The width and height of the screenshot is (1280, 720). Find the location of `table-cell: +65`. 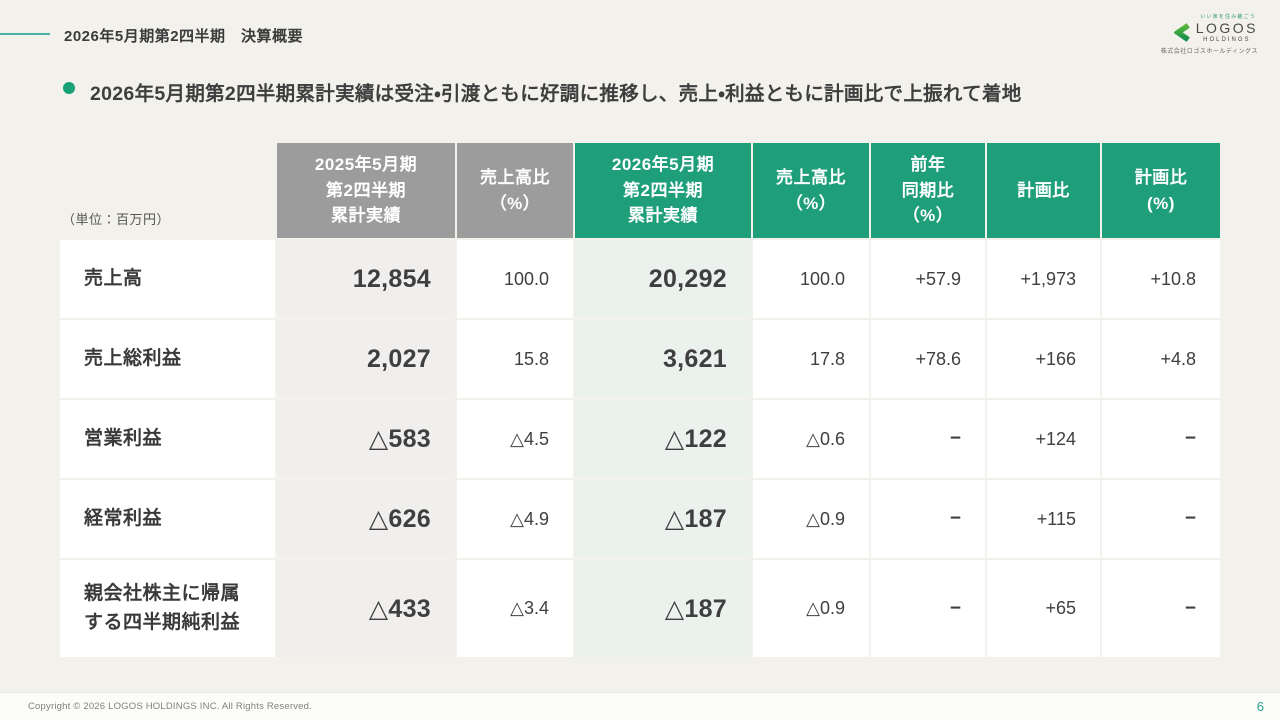

table-cell: +65 is located at coordinates (1043, 608).